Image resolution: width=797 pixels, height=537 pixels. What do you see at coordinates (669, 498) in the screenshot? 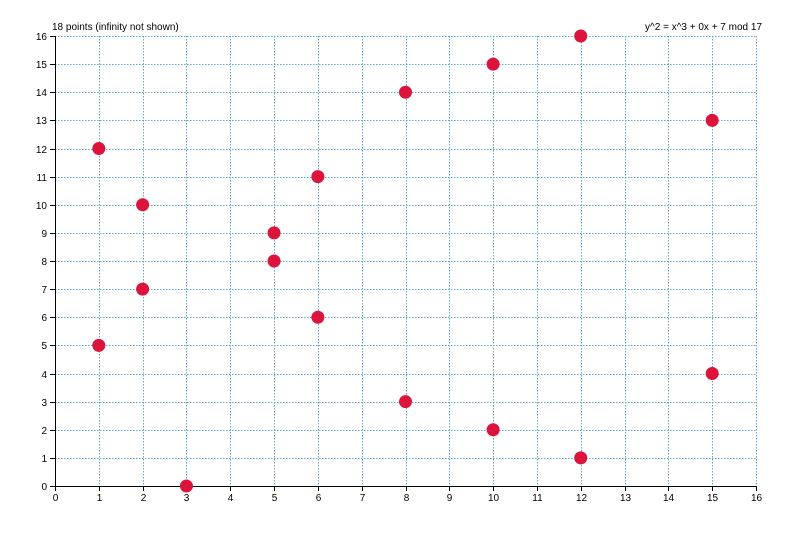
I see `x-tick-label: 14` at bounding box center [669, 498].